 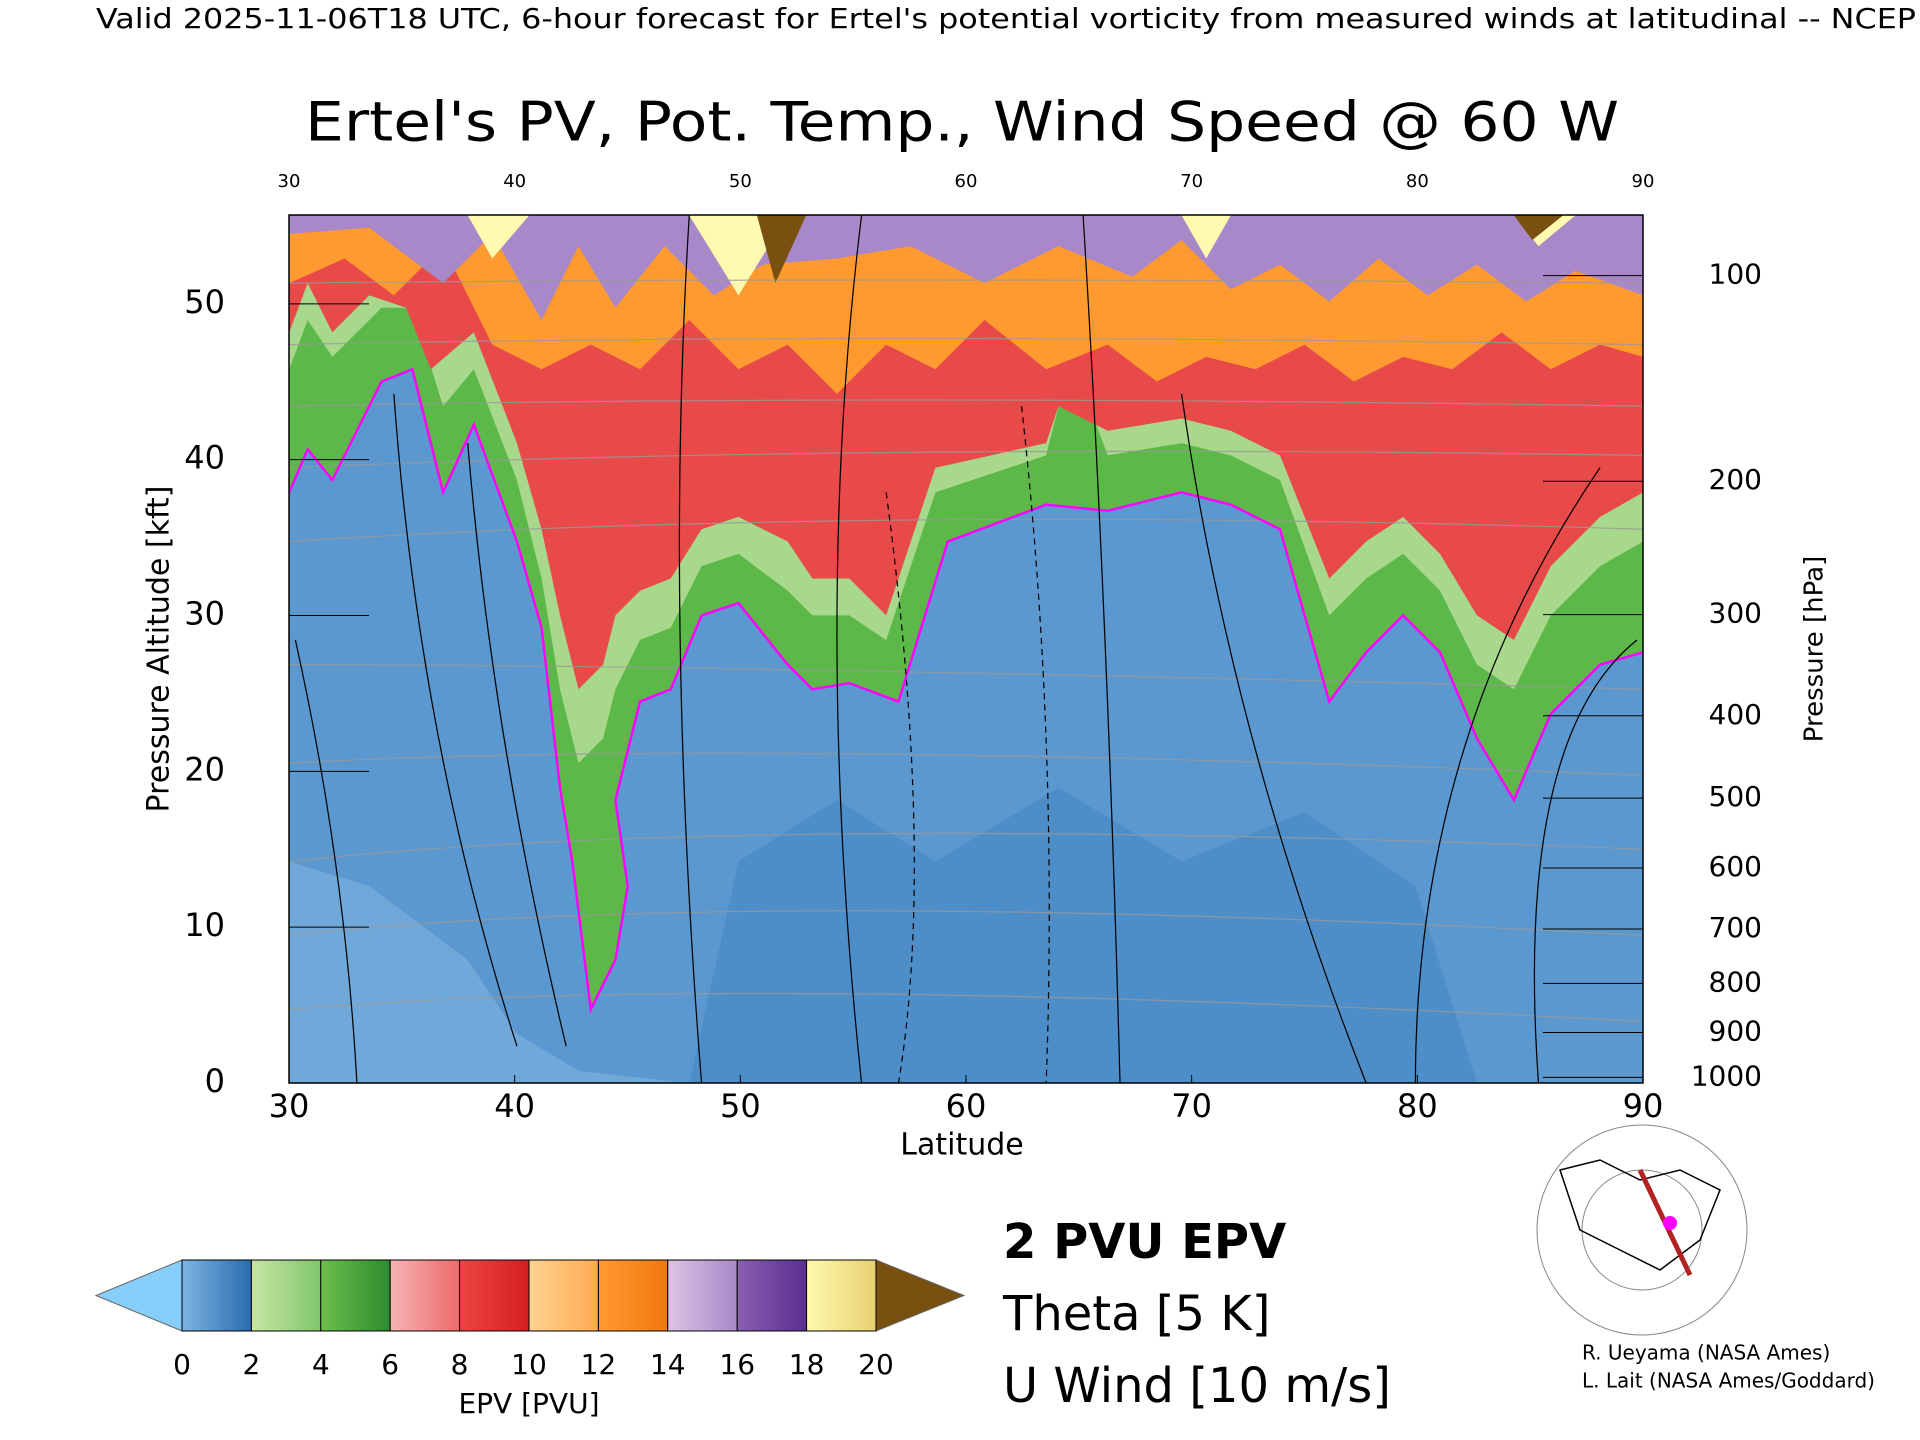 What do you see at coordinates (737, 1364) in the screenshot?
I see `colorbar-tick-label: 16` at bounding box center [737, 1364].